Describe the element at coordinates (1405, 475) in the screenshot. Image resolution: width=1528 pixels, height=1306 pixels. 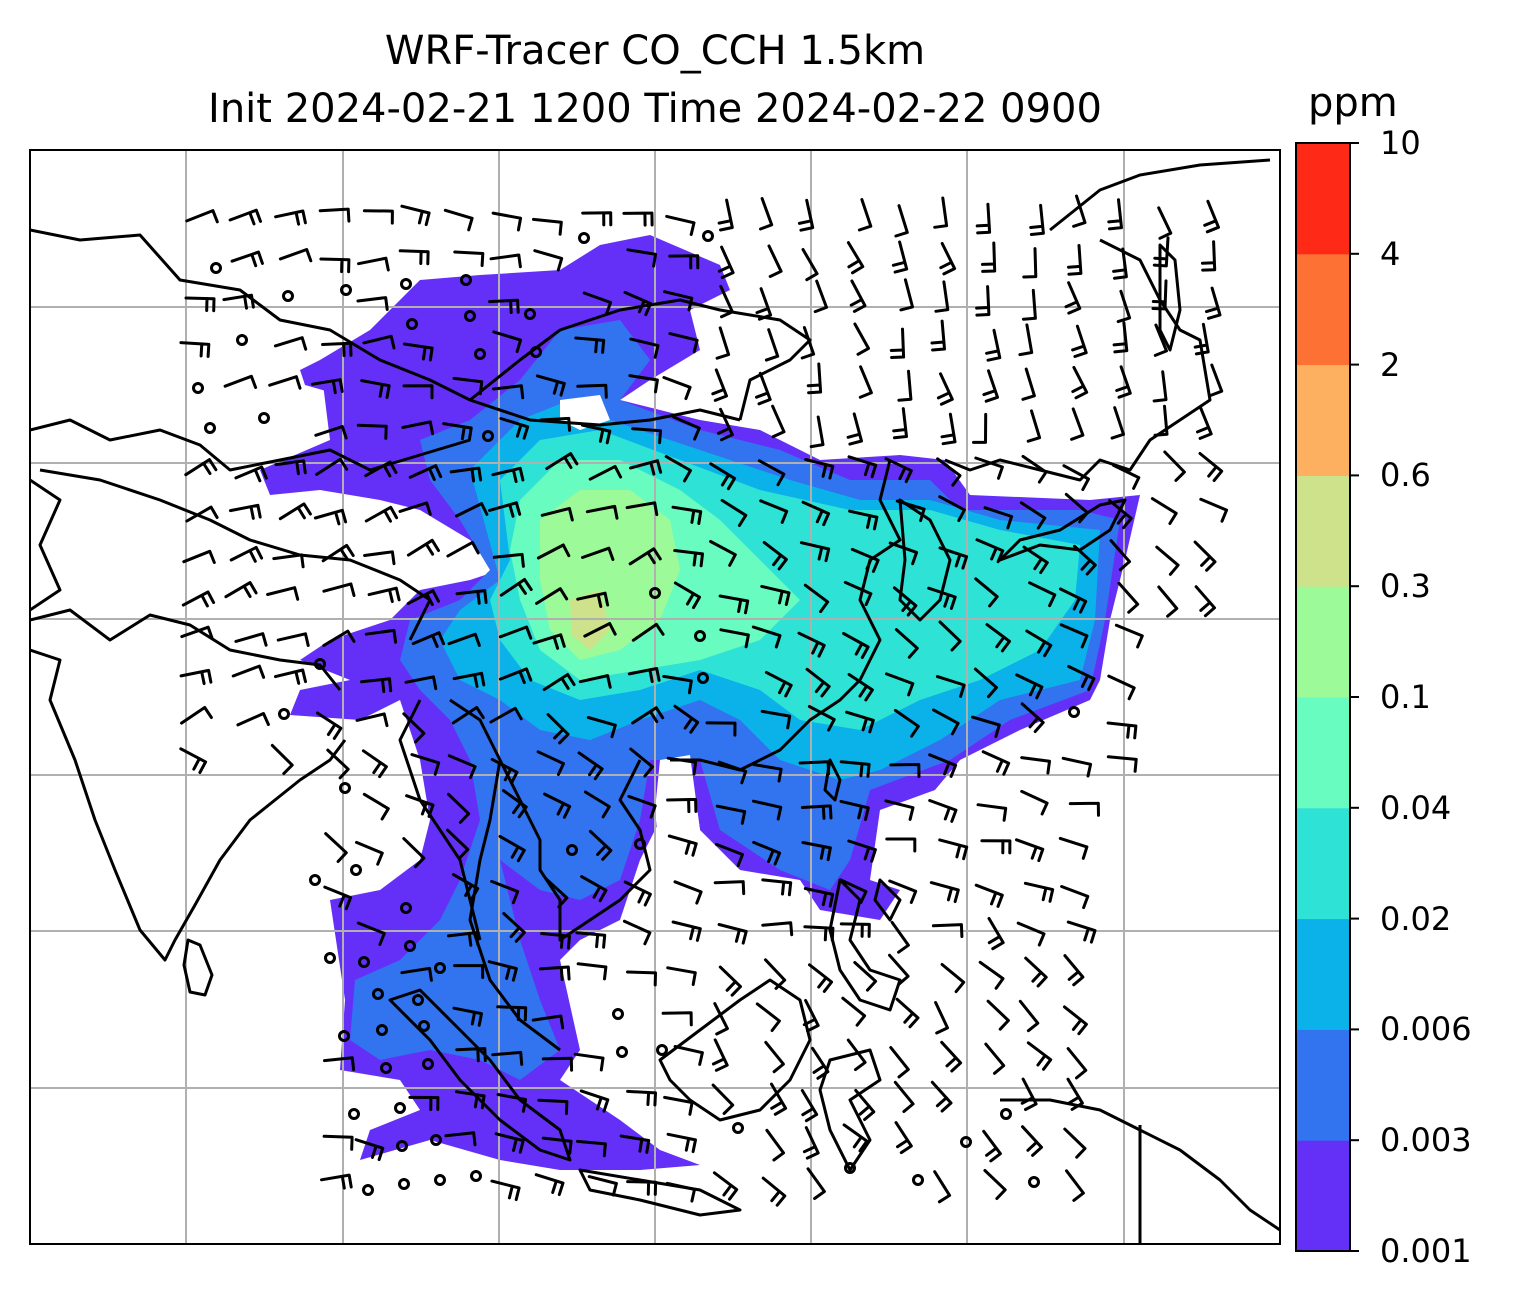
I see `colorbar-tick-label: 0.6` at that location.